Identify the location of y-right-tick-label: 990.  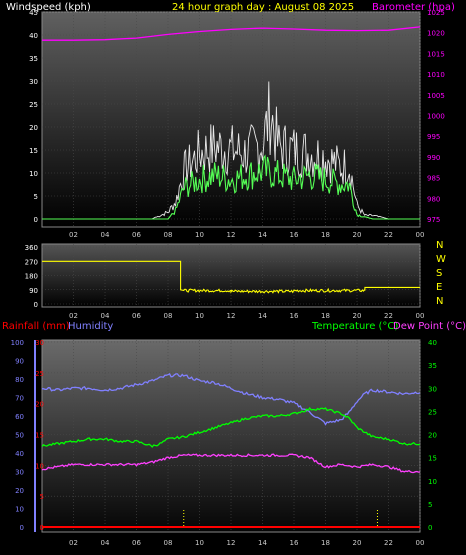
(433, 158).